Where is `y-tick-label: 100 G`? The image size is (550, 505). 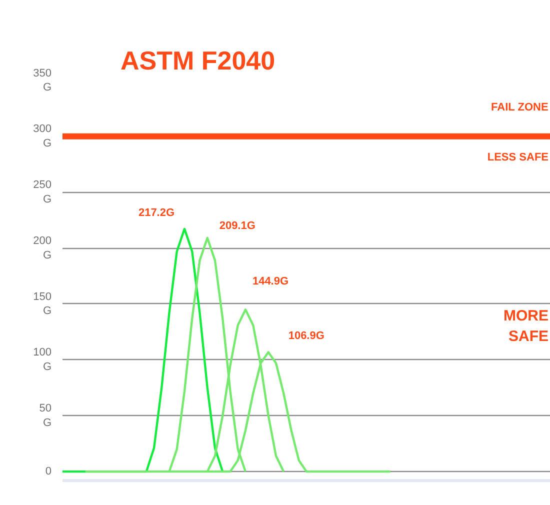
y-tick-label: 100 G is located at coordinates (42, 360).